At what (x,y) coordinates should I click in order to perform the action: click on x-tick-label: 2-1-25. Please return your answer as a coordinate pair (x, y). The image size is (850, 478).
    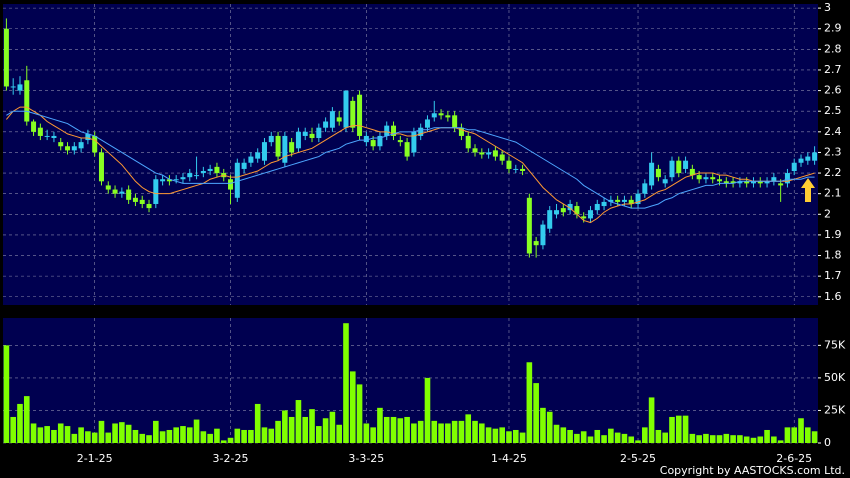
    Looking at the image, I should click on (95, 458).